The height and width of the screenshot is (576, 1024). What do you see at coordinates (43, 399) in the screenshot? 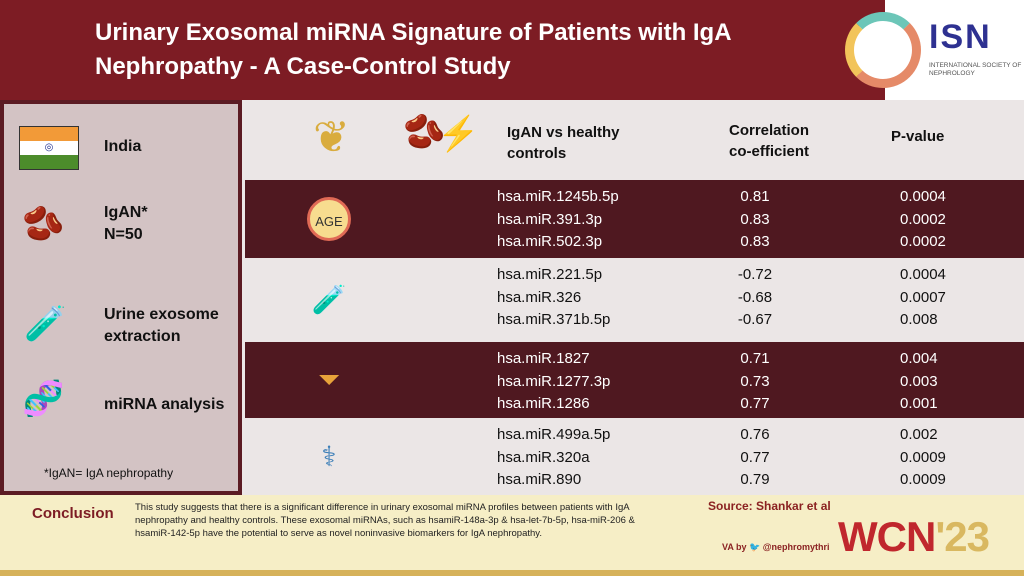
I see `dna-icon: 🧬` at bounding box center [43, 399].